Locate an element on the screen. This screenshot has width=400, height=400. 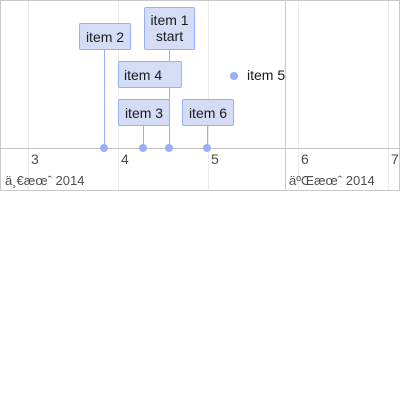
item-5-dot is located at coordinates (234, 76).